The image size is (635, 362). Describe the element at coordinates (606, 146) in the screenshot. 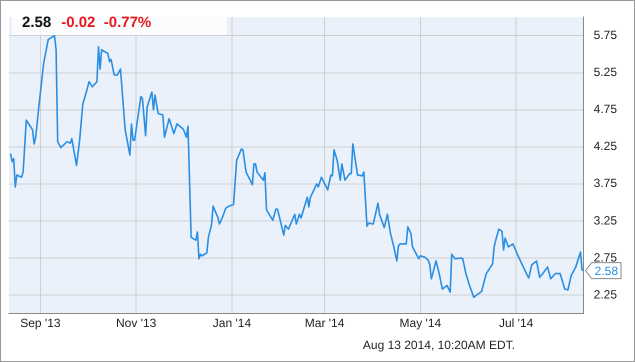

I see `y-tick-label: 4.25` at that location.